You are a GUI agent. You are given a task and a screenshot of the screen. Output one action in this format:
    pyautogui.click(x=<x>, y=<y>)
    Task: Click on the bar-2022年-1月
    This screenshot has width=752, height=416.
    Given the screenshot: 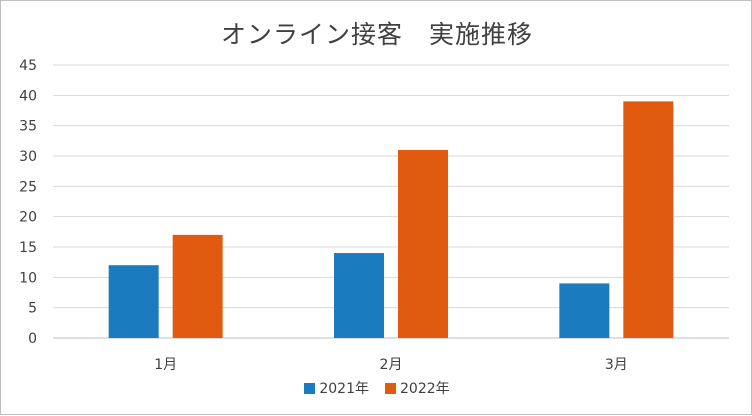 What is the action you would take?
    pyautogui.click(x=197, y=286)
    